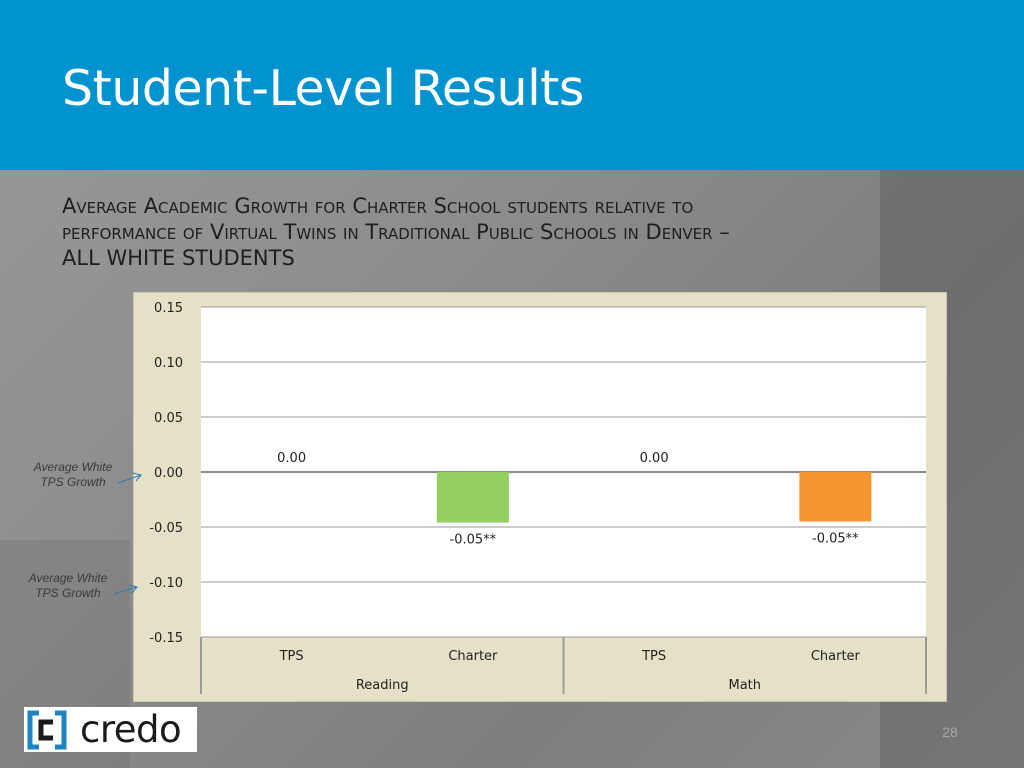 The width and height of the screenshot is (1024, 768). What do you see at coordinates (131, 729) in the screenshot?
I see `logo-text: credo` at bounding box center [131, 729].